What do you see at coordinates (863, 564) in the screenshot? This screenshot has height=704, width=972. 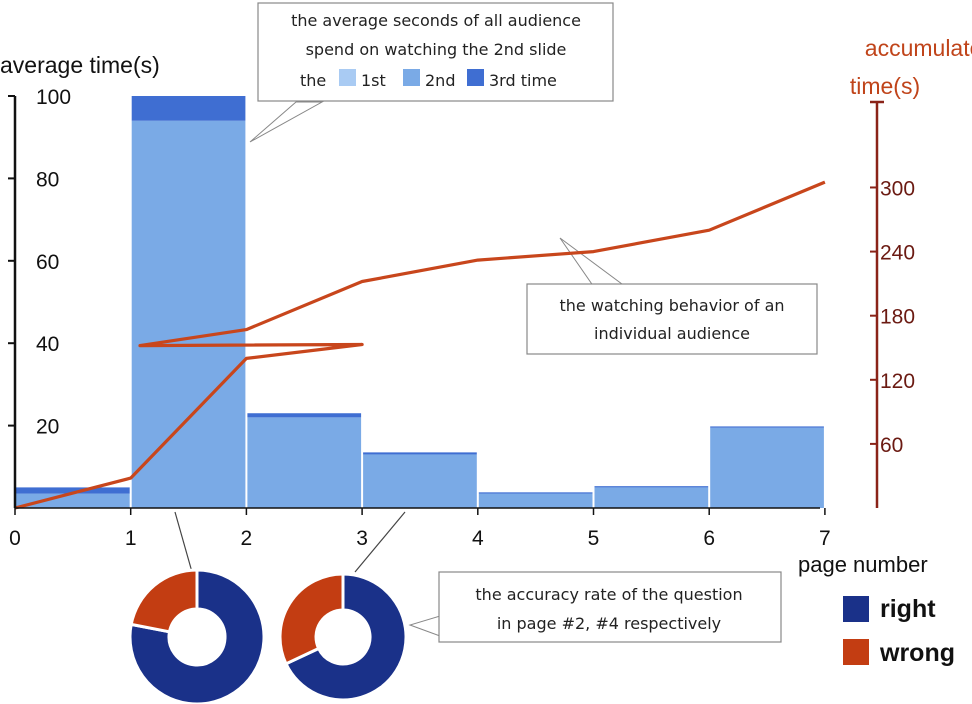 I see `x-axis-title: page number` at bounding box center [863, 564].